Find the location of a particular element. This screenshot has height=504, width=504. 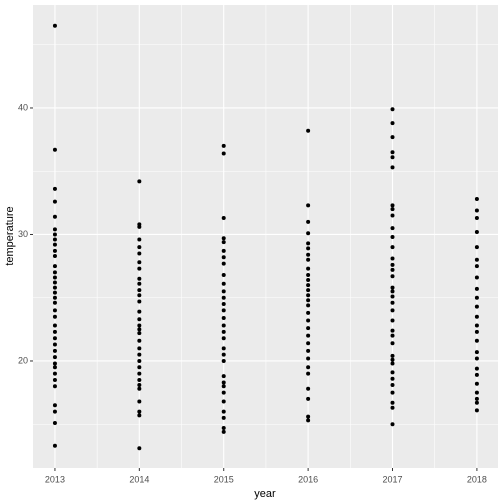

y-tick-label: 40 is located at coordinates (23, 107).